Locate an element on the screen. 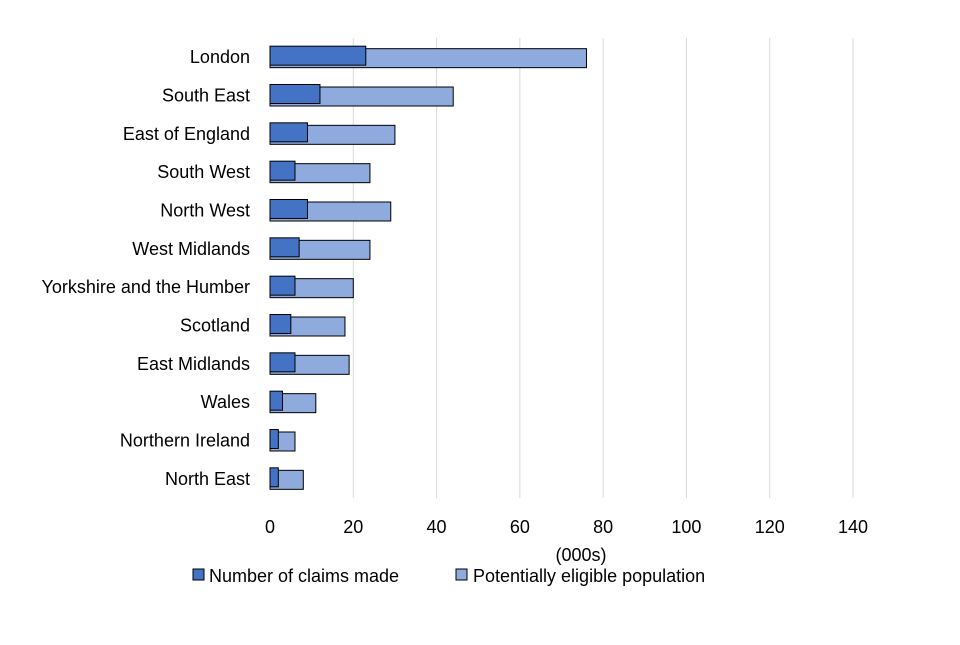 This screenshot has width=960, height=645. x-tick-label: 140 is located at coordinates (853, 527).